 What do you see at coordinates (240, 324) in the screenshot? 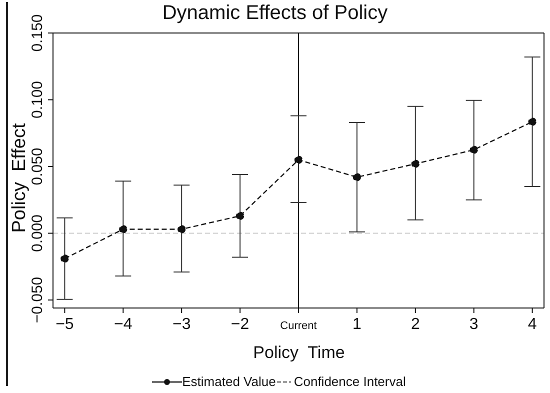
I see `x-tick-label: −2` at bounding box center [240, 324].